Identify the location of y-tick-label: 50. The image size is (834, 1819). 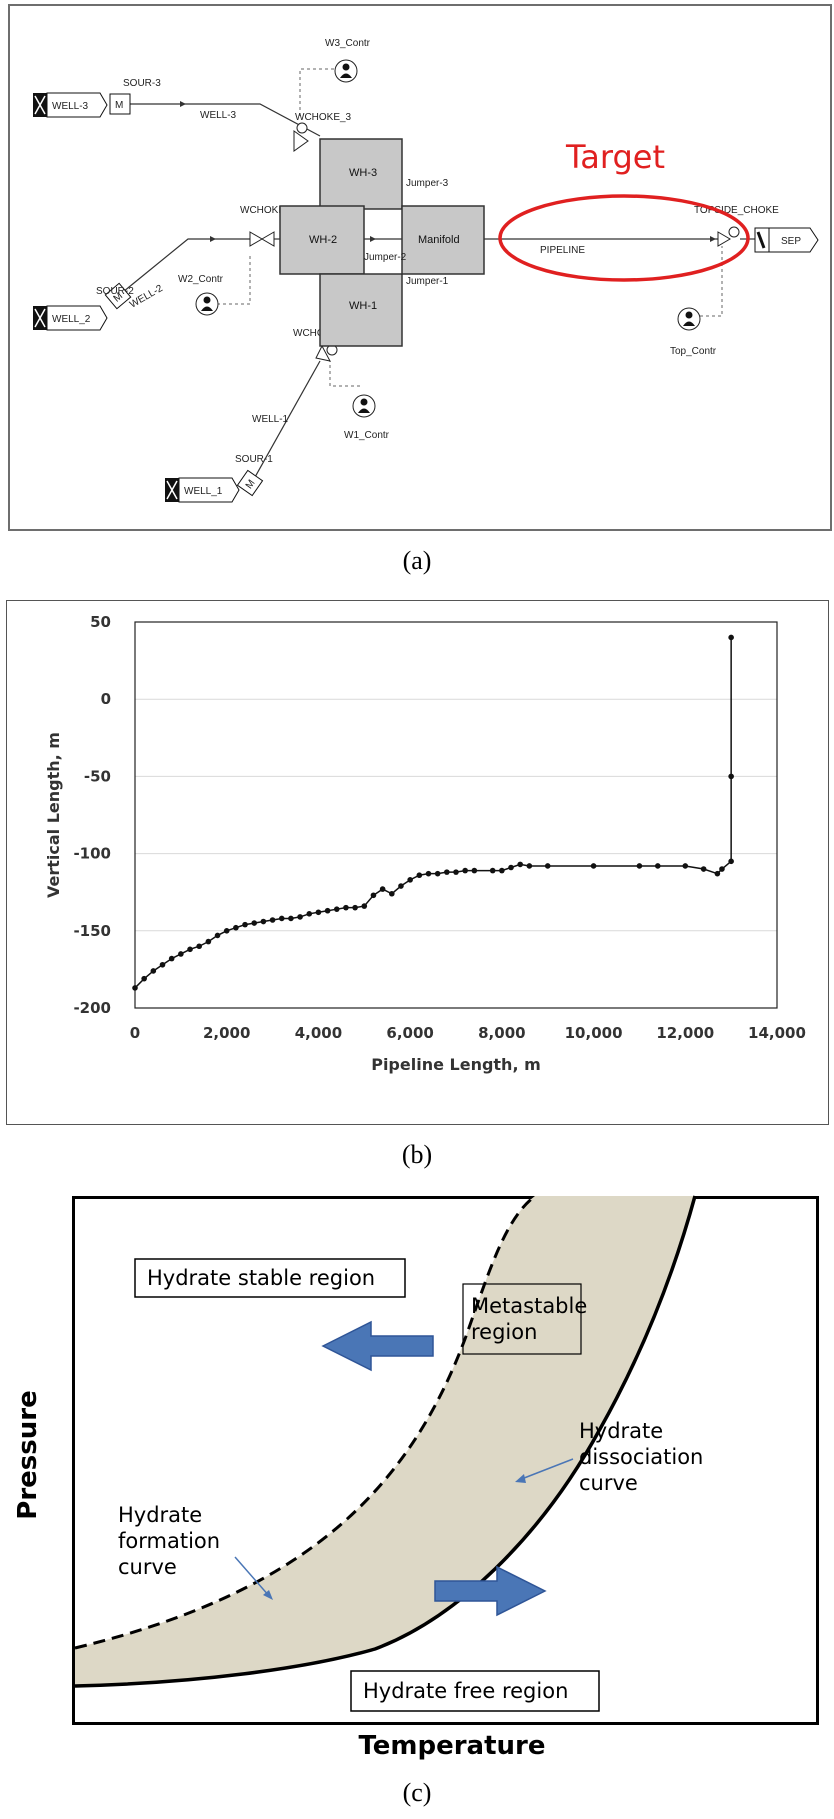
(100, 622).